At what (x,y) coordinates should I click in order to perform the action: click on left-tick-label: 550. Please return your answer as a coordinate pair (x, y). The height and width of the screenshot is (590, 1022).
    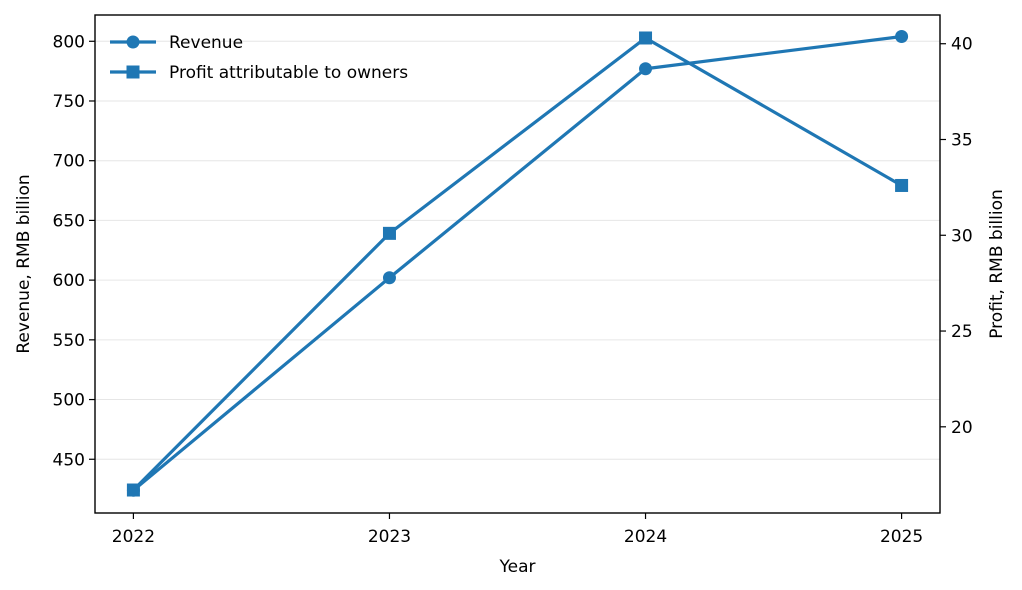
    Looking at the image, I should click on (69, 341).